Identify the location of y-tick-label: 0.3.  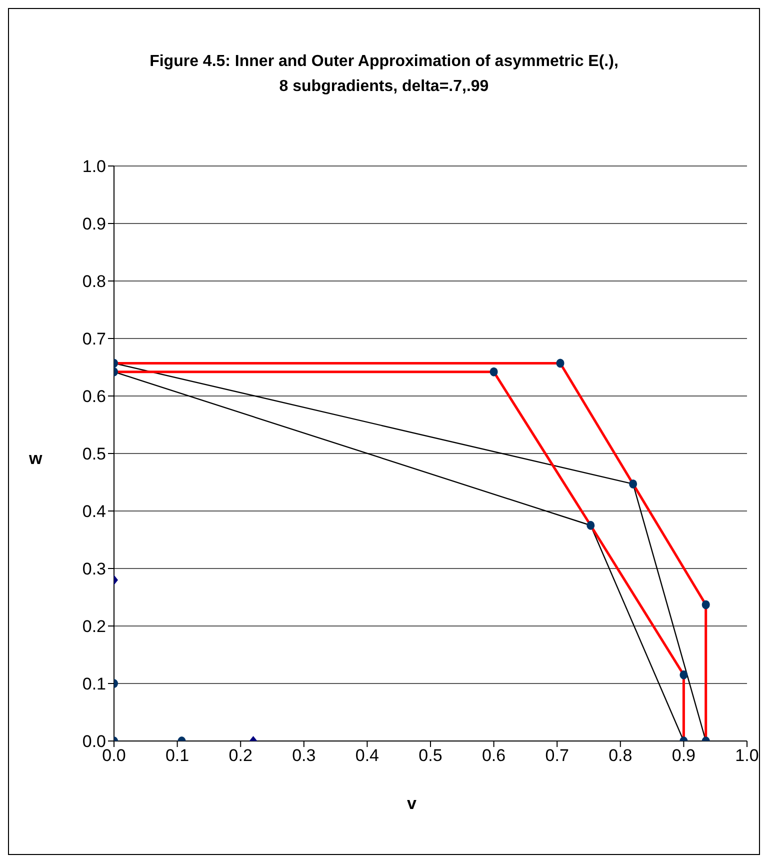
(94, 569).